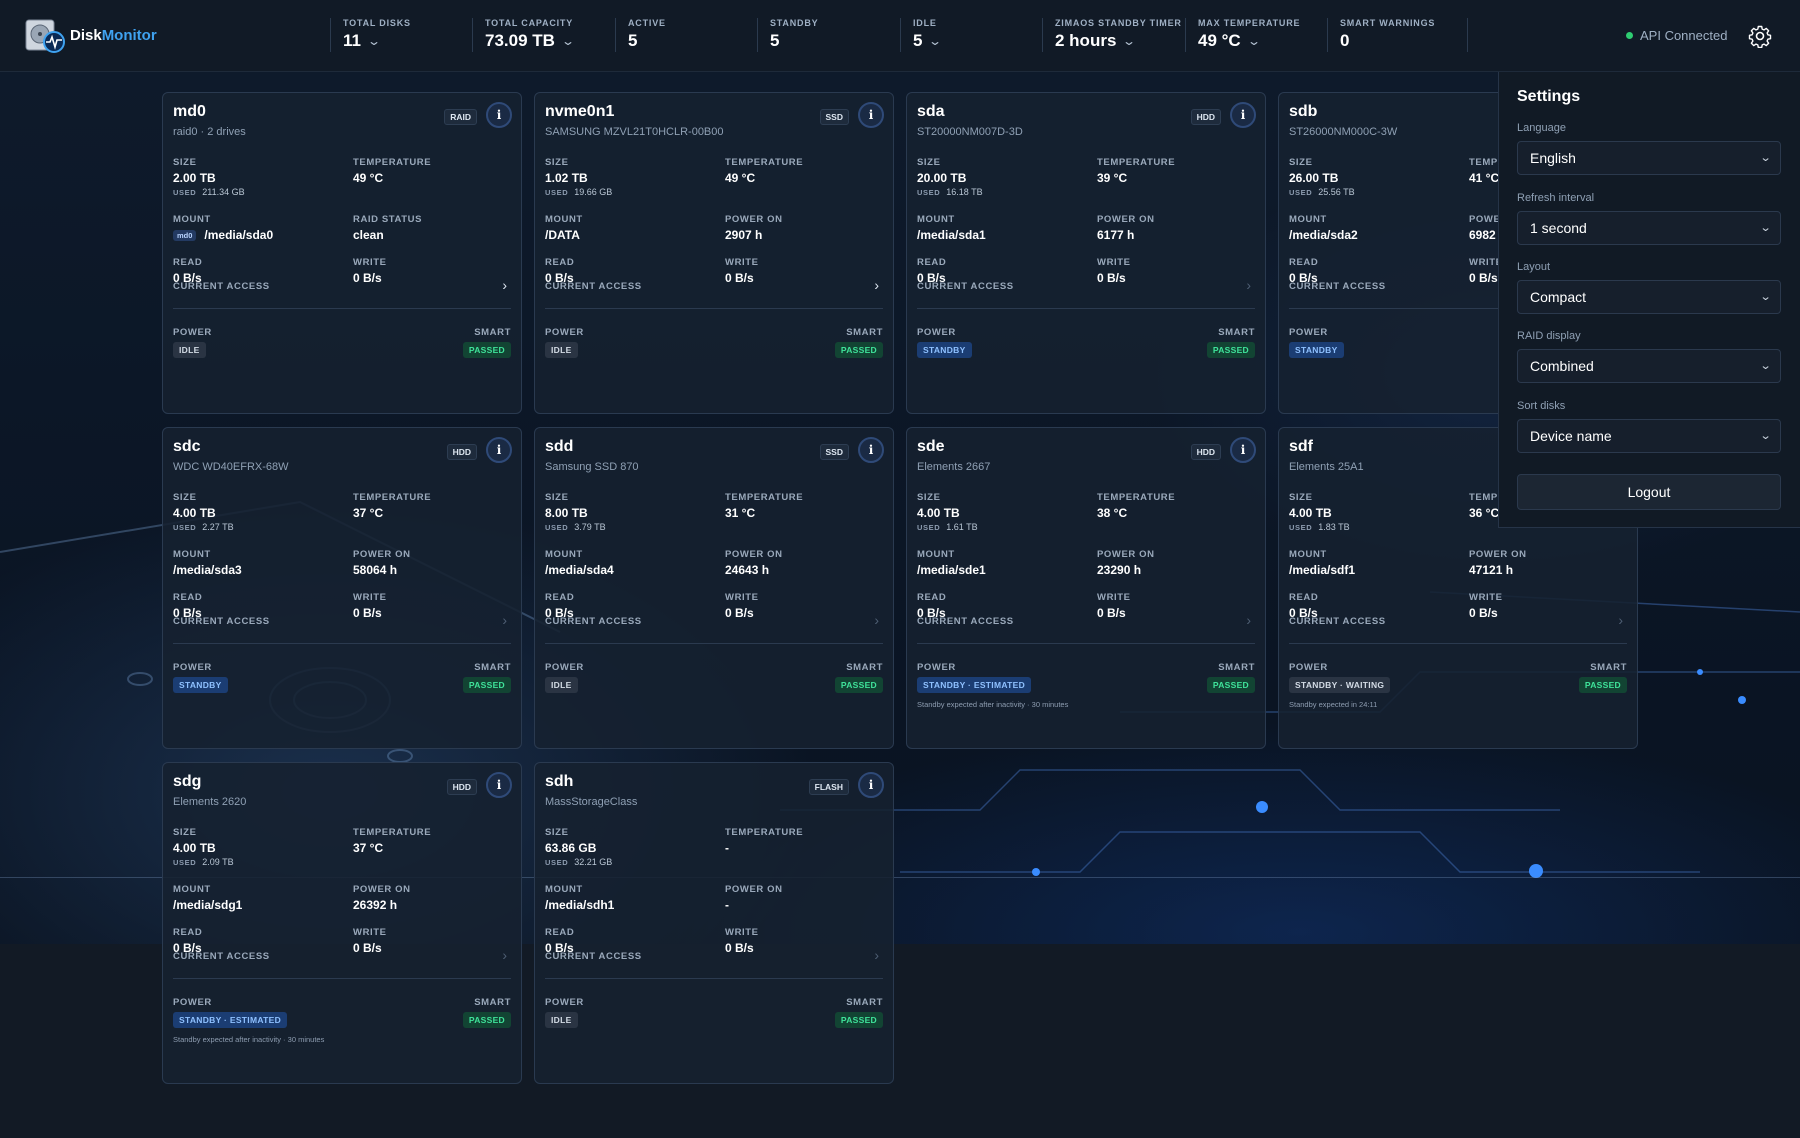 This screenshot has width=1800, height=1138. I want to click on disk-type-badge: HDD, so click(1205, 452).